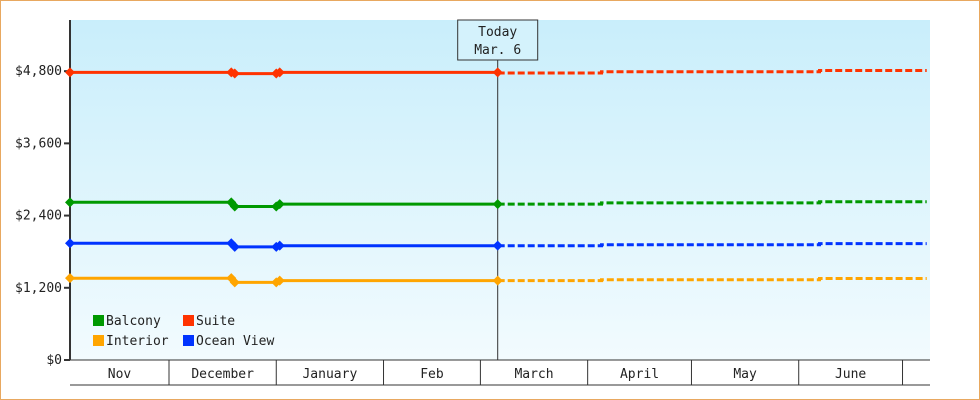  What do you see at coordinates (432, 374) in the screenshot?
I see `x-tick-label: Feb` at bounding box center [432, 374].